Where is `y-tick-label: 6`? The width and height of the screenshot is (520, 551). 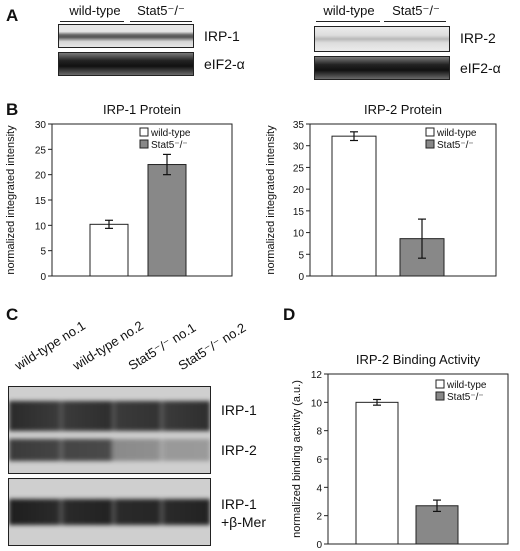 y-tick-label: 6 is located at coordinates (319, 460).